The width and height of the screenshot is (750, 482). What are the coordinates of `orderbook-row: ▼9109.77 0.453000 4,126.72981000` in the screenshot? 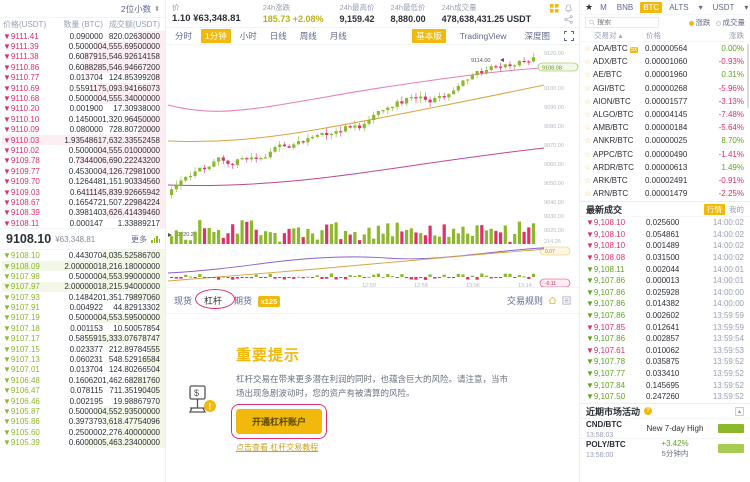 It's located at (82, 171).